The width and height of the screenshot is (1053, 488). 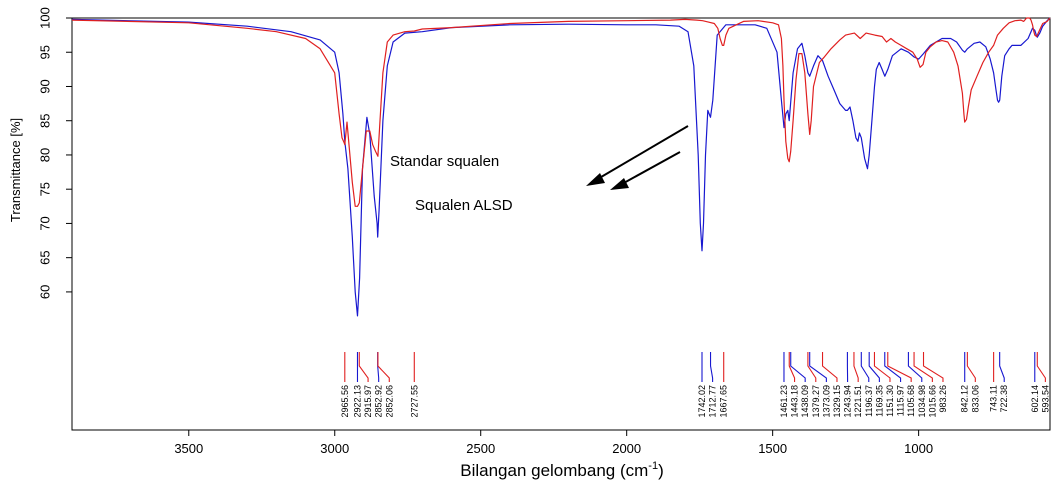 What do you see at coordinates (661, 470) in the screenshot?
I see `x-axis-title-end: )` at bounding box center [661, 470].